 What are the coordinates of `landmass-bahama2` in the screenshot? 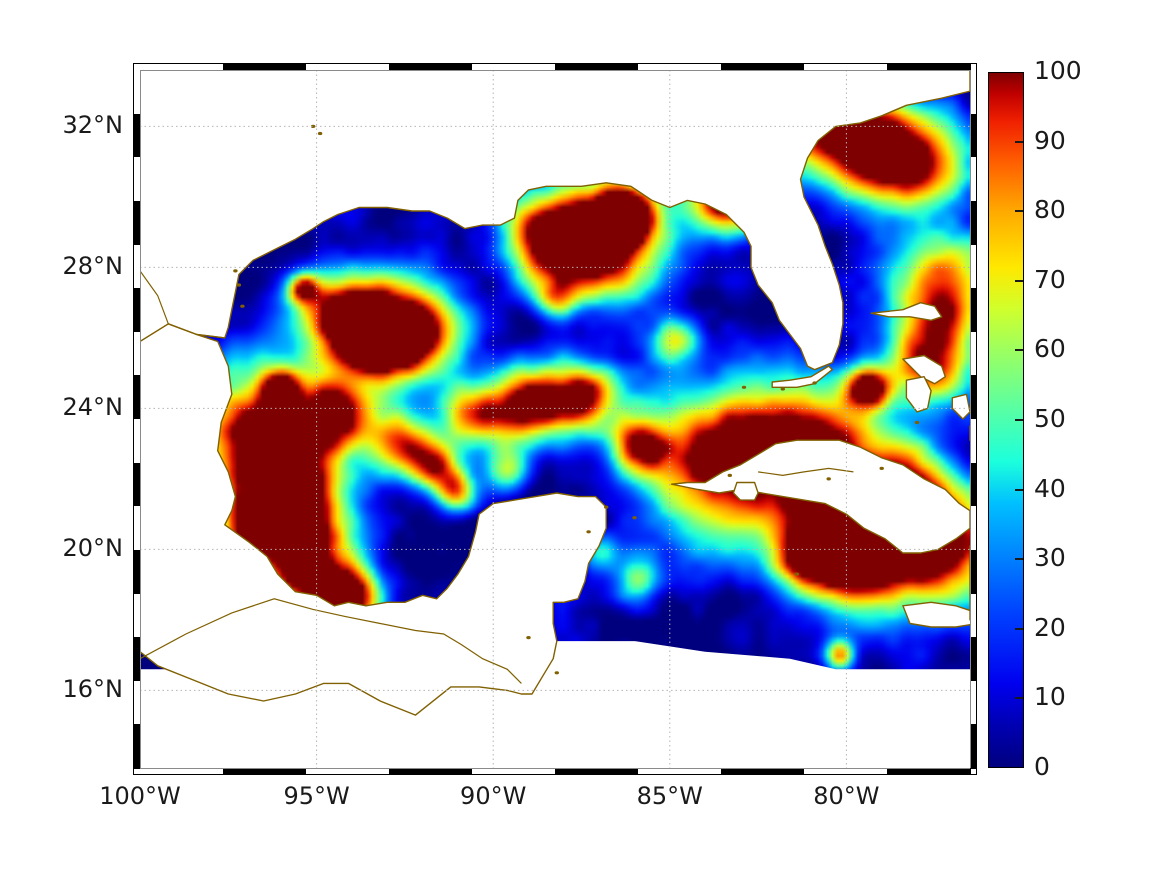 It's located at (924, 369).